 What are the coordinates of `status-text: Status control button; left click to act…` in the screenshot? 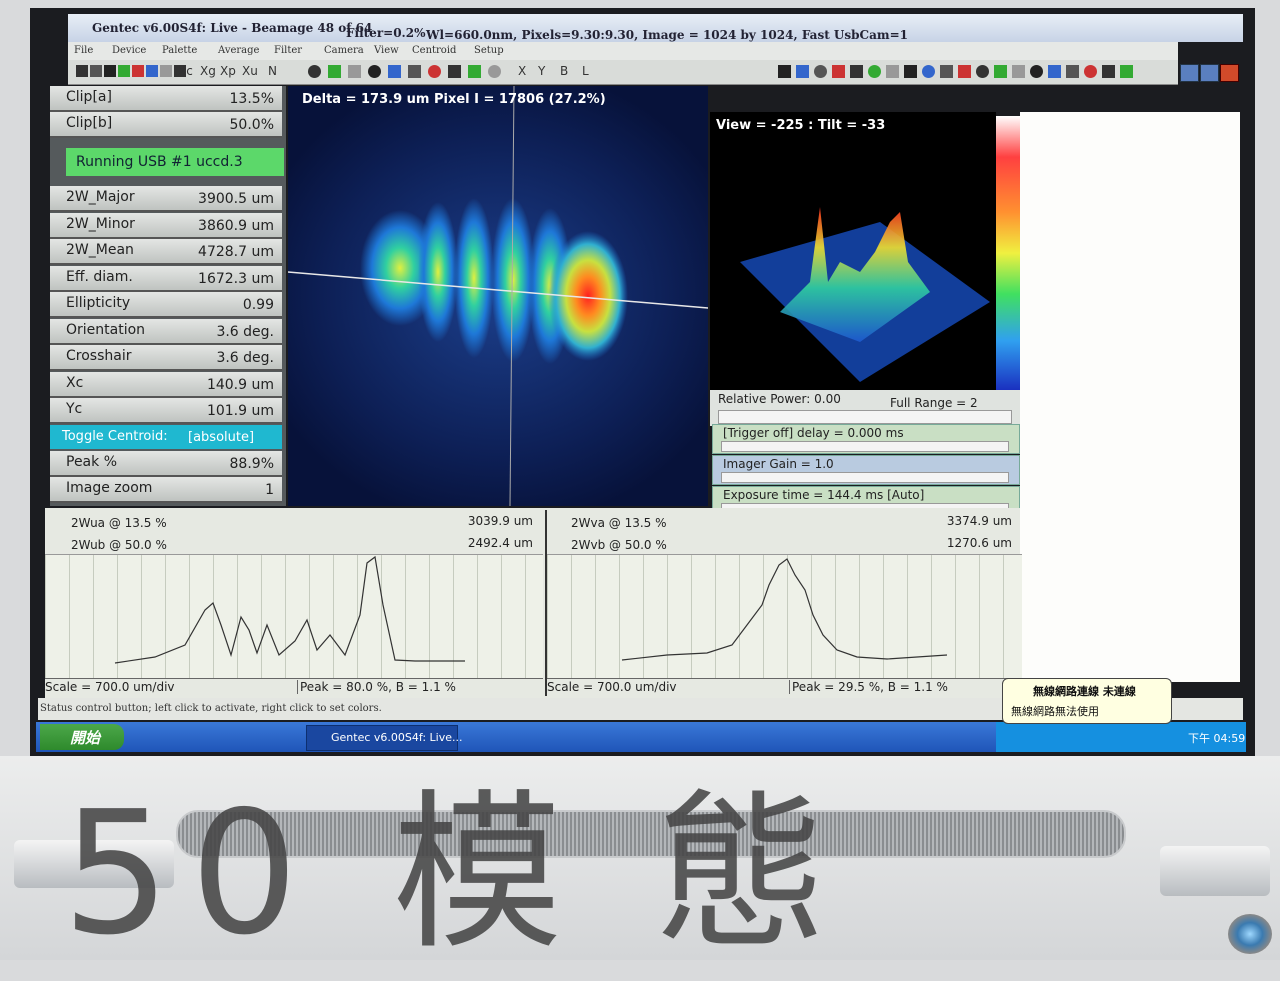 It's located at (211, 708).